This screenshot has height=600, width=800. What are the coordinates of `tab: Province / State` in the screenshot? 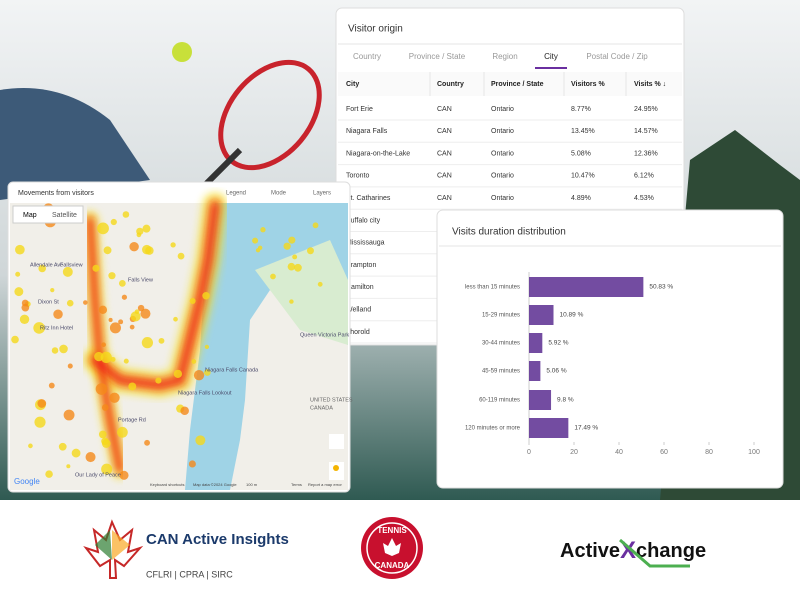 It's located at (437, 56).